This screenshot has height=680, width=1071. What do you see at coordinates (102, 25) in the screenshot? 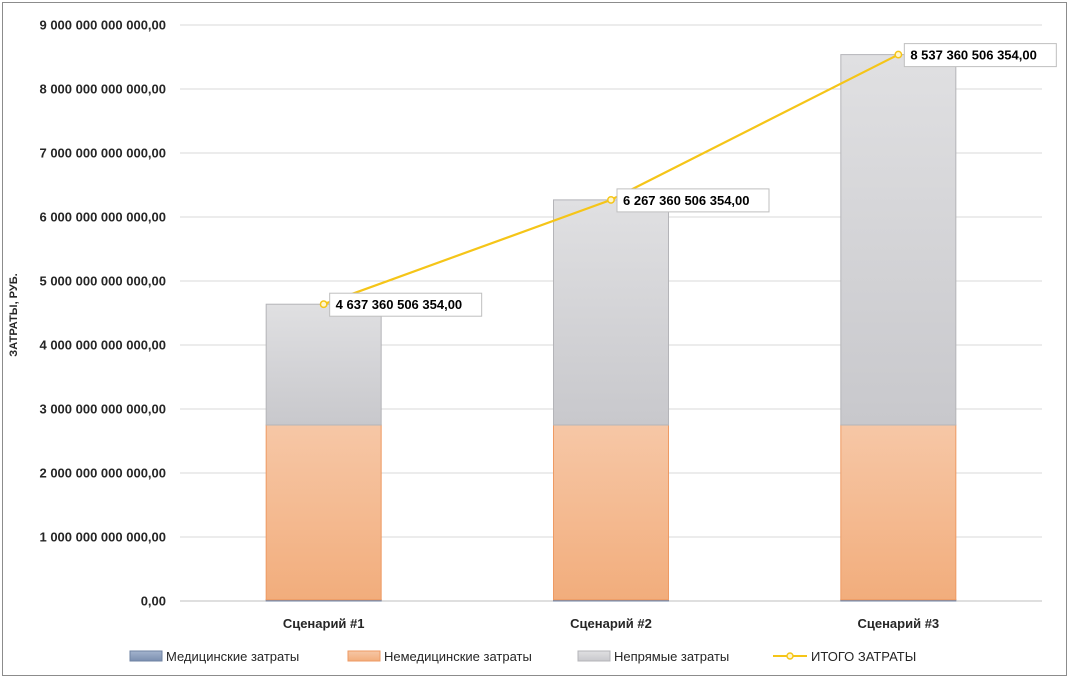
I see `y-tick-label: 9 000 000 000 000,00` at bounding box center [102, 25].